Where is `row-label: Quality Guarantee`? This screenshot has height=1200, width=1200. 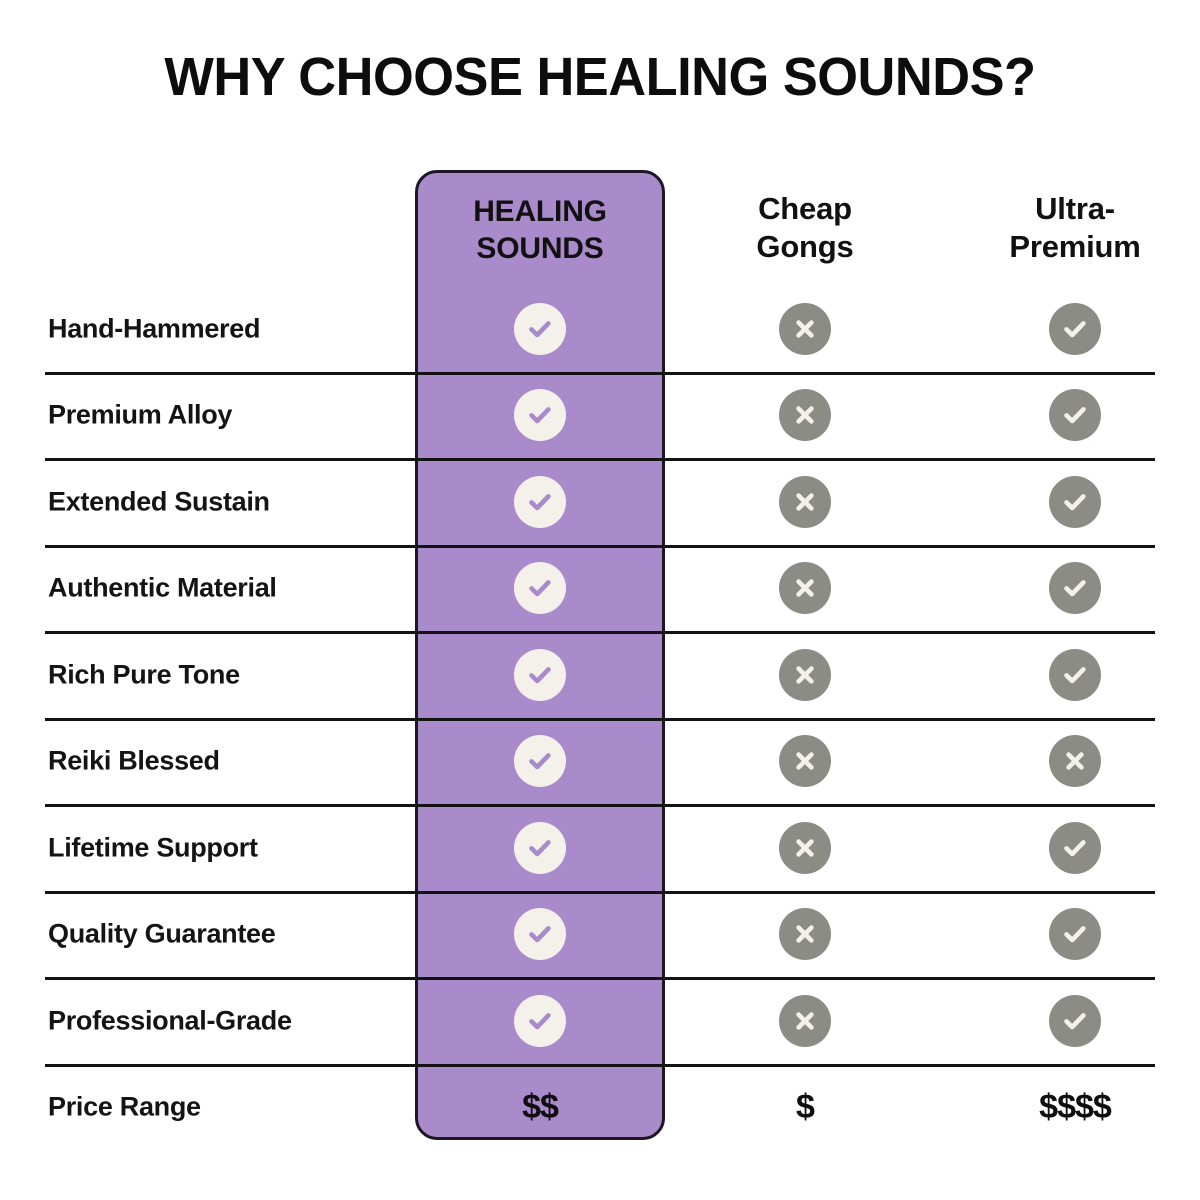 row-label: Quality Guarantee is located at coordinates (162, 933).